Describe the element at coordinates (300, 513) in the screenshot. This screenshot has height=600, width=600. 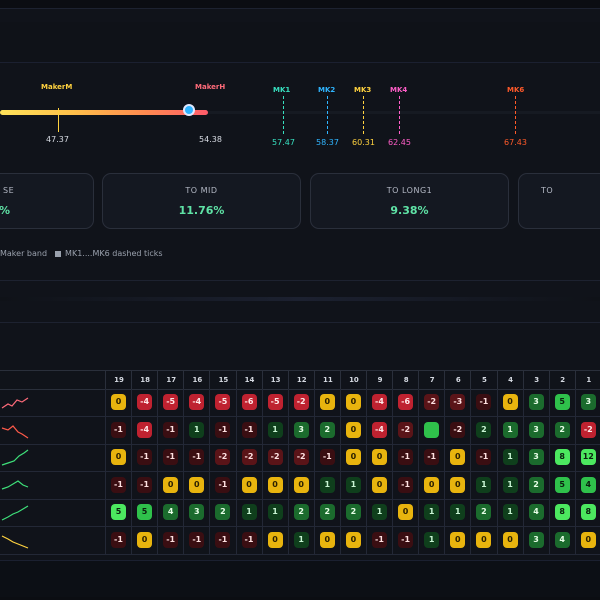
I see `table-row: 55432112221011214889` at that location.